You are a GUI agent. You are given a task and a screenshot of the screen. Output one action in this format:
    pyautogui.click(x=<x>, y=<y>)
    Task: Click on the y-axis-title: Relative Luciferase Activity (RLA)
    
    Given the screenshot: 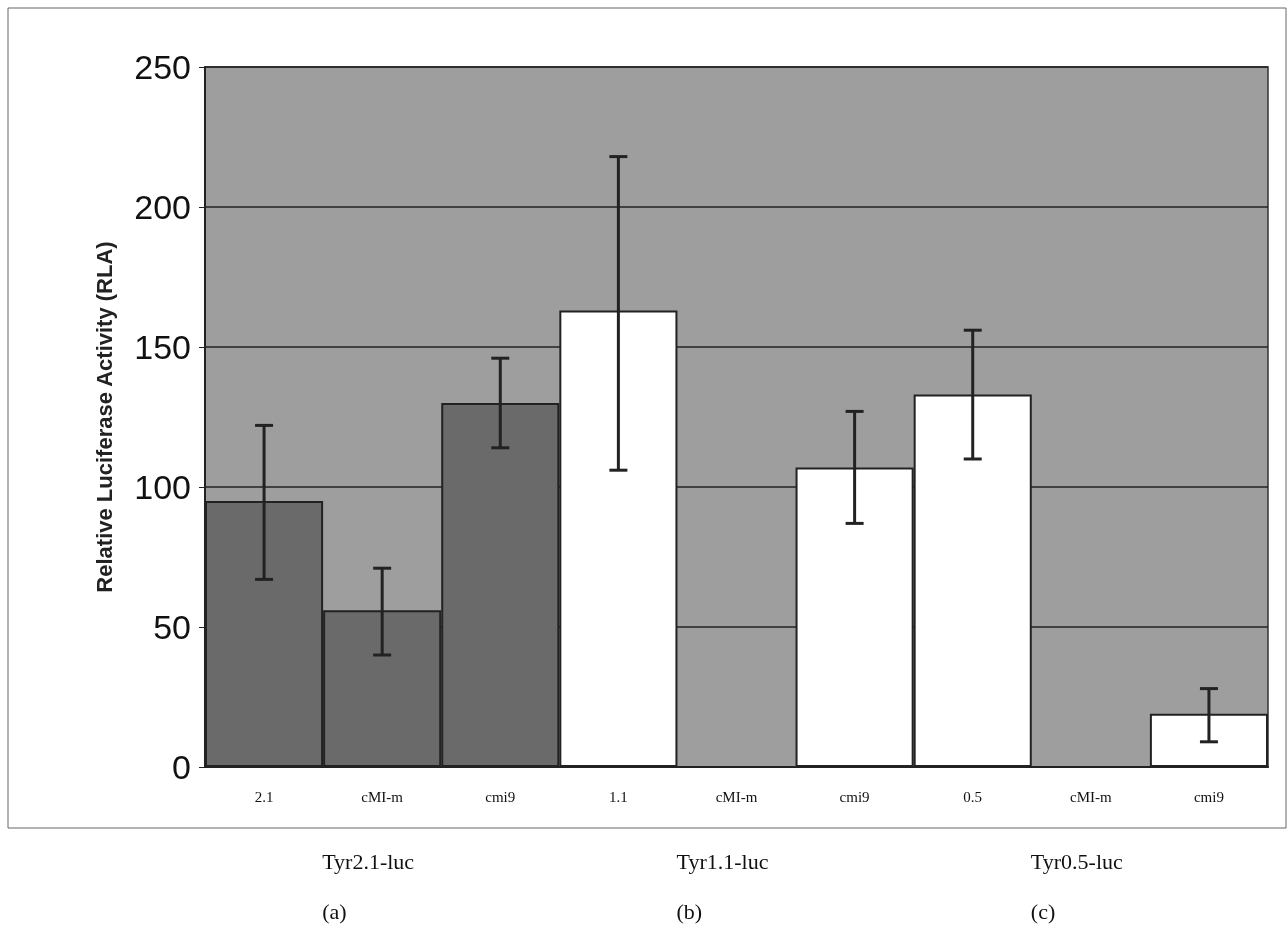 What is the action you would take?
    pyautogui.click(x=104, y=417)
    